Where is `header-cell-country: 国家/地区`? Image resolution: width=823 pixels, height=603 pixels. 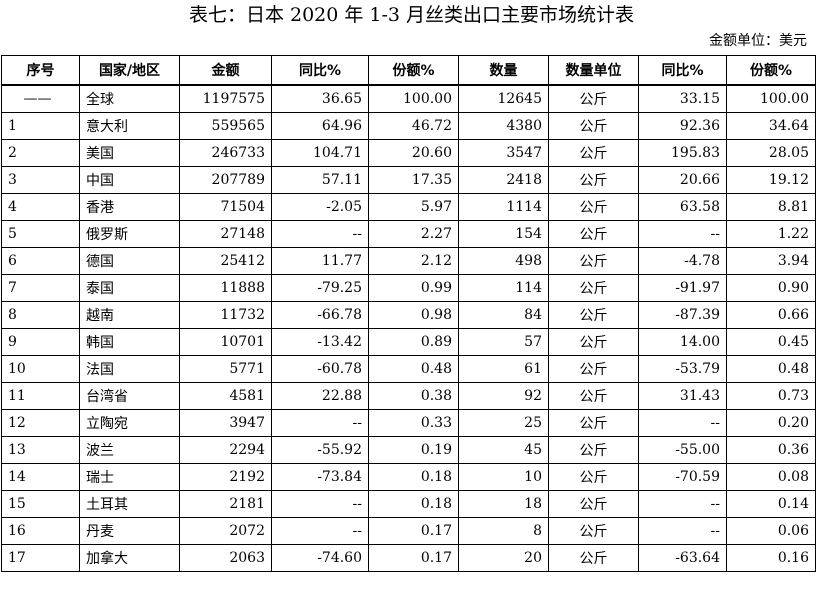
header-cell-country: 国家/地区 is located at coordinates (129, 70).